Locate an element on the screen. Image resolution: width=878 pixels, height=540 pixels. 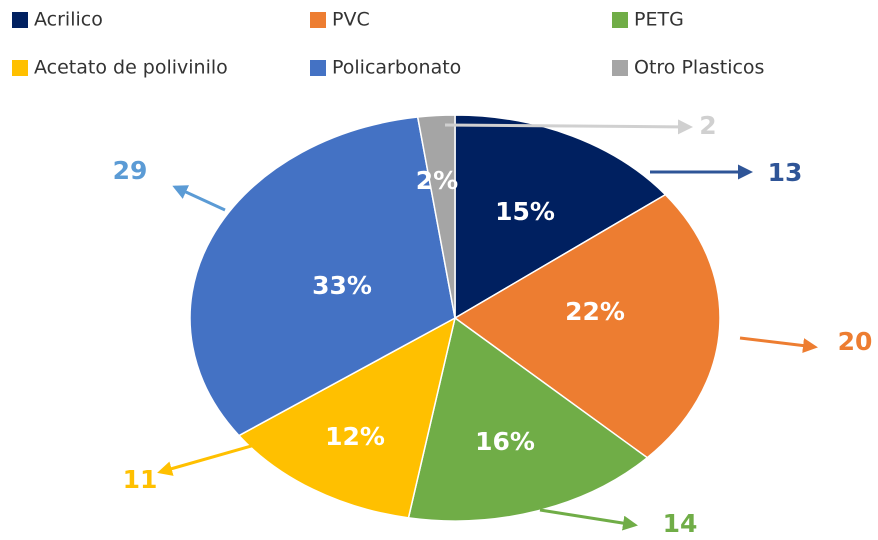
percent-label: 33% is located at coordinates (342, 285).